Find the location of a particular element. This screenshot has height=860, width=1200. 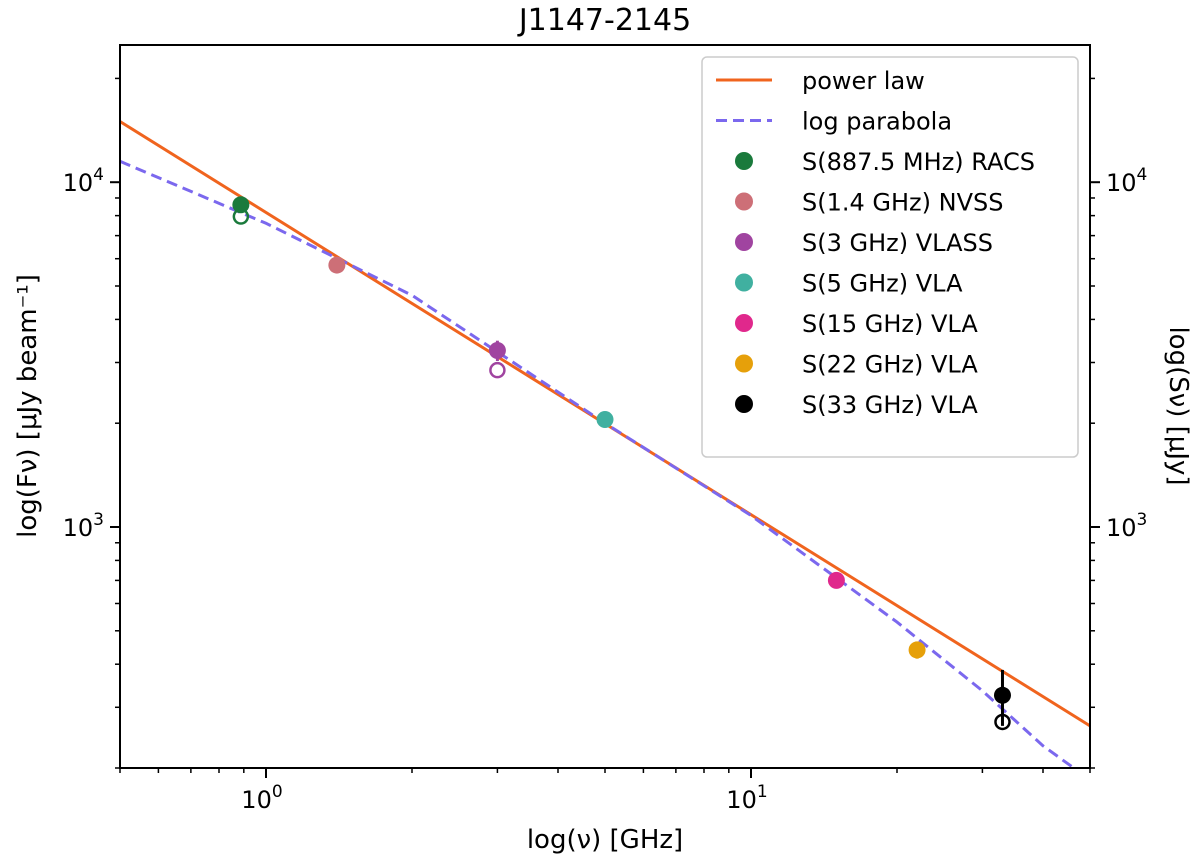

legend-s-3-ghz-vlass-label: S(3 GHz) VLASS is located at coordinates (897, 243).